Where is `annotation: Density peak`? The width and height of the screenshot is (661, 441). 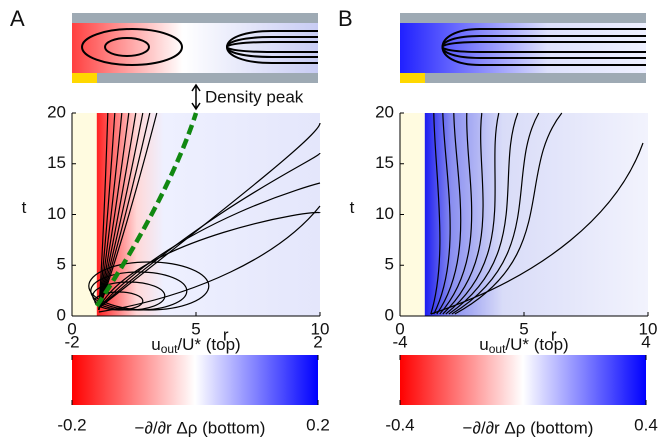 annotation: Density peak is located at coordinates (254, 96).